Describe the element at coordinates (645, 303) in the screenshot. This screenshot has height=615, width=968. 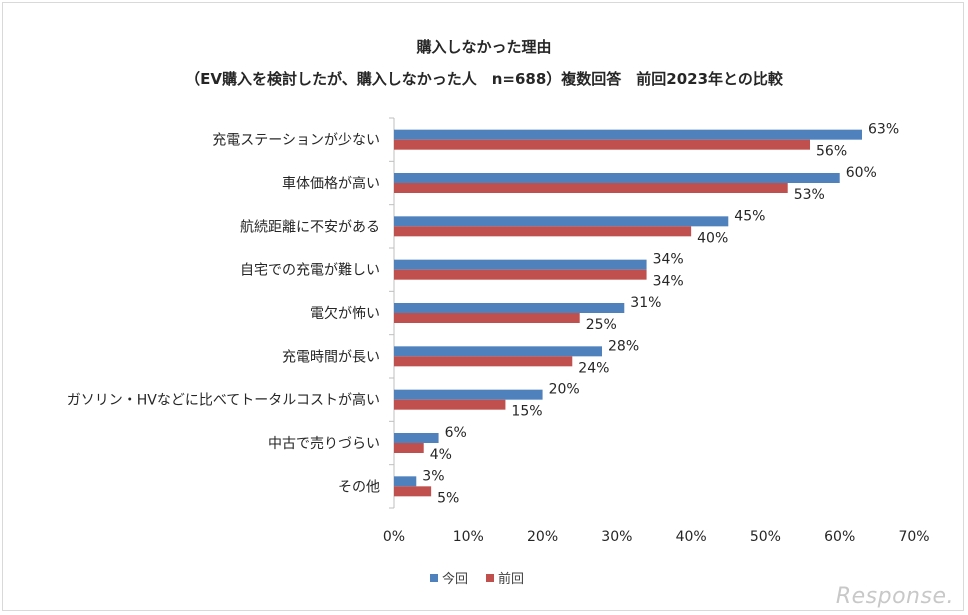
I see `data-label-current: 31%` at that location.